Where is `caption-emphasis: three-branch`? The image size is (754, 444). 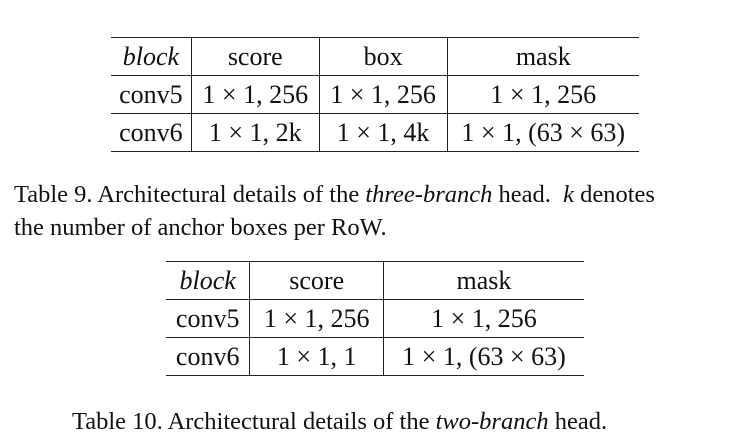
caption-emphasis: three-branch is located at coordinates (429, 194).